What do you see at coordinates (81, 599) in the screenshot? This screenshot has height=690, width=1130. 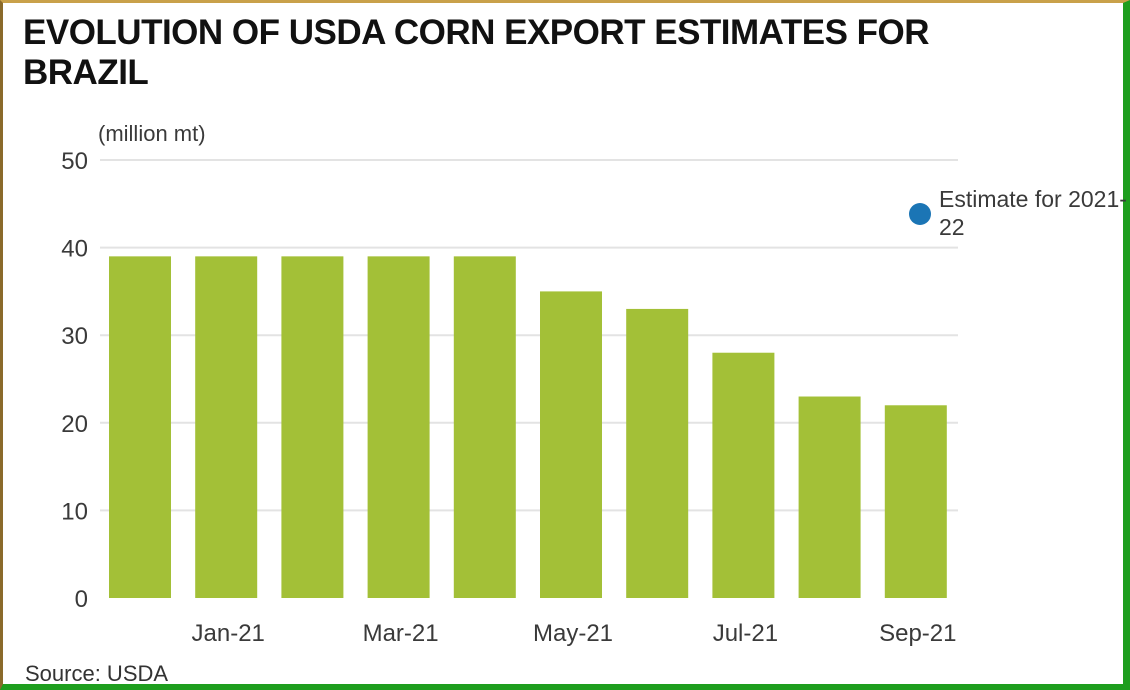 I see `y-tick-label: 0` at bounding box center [81, 599].